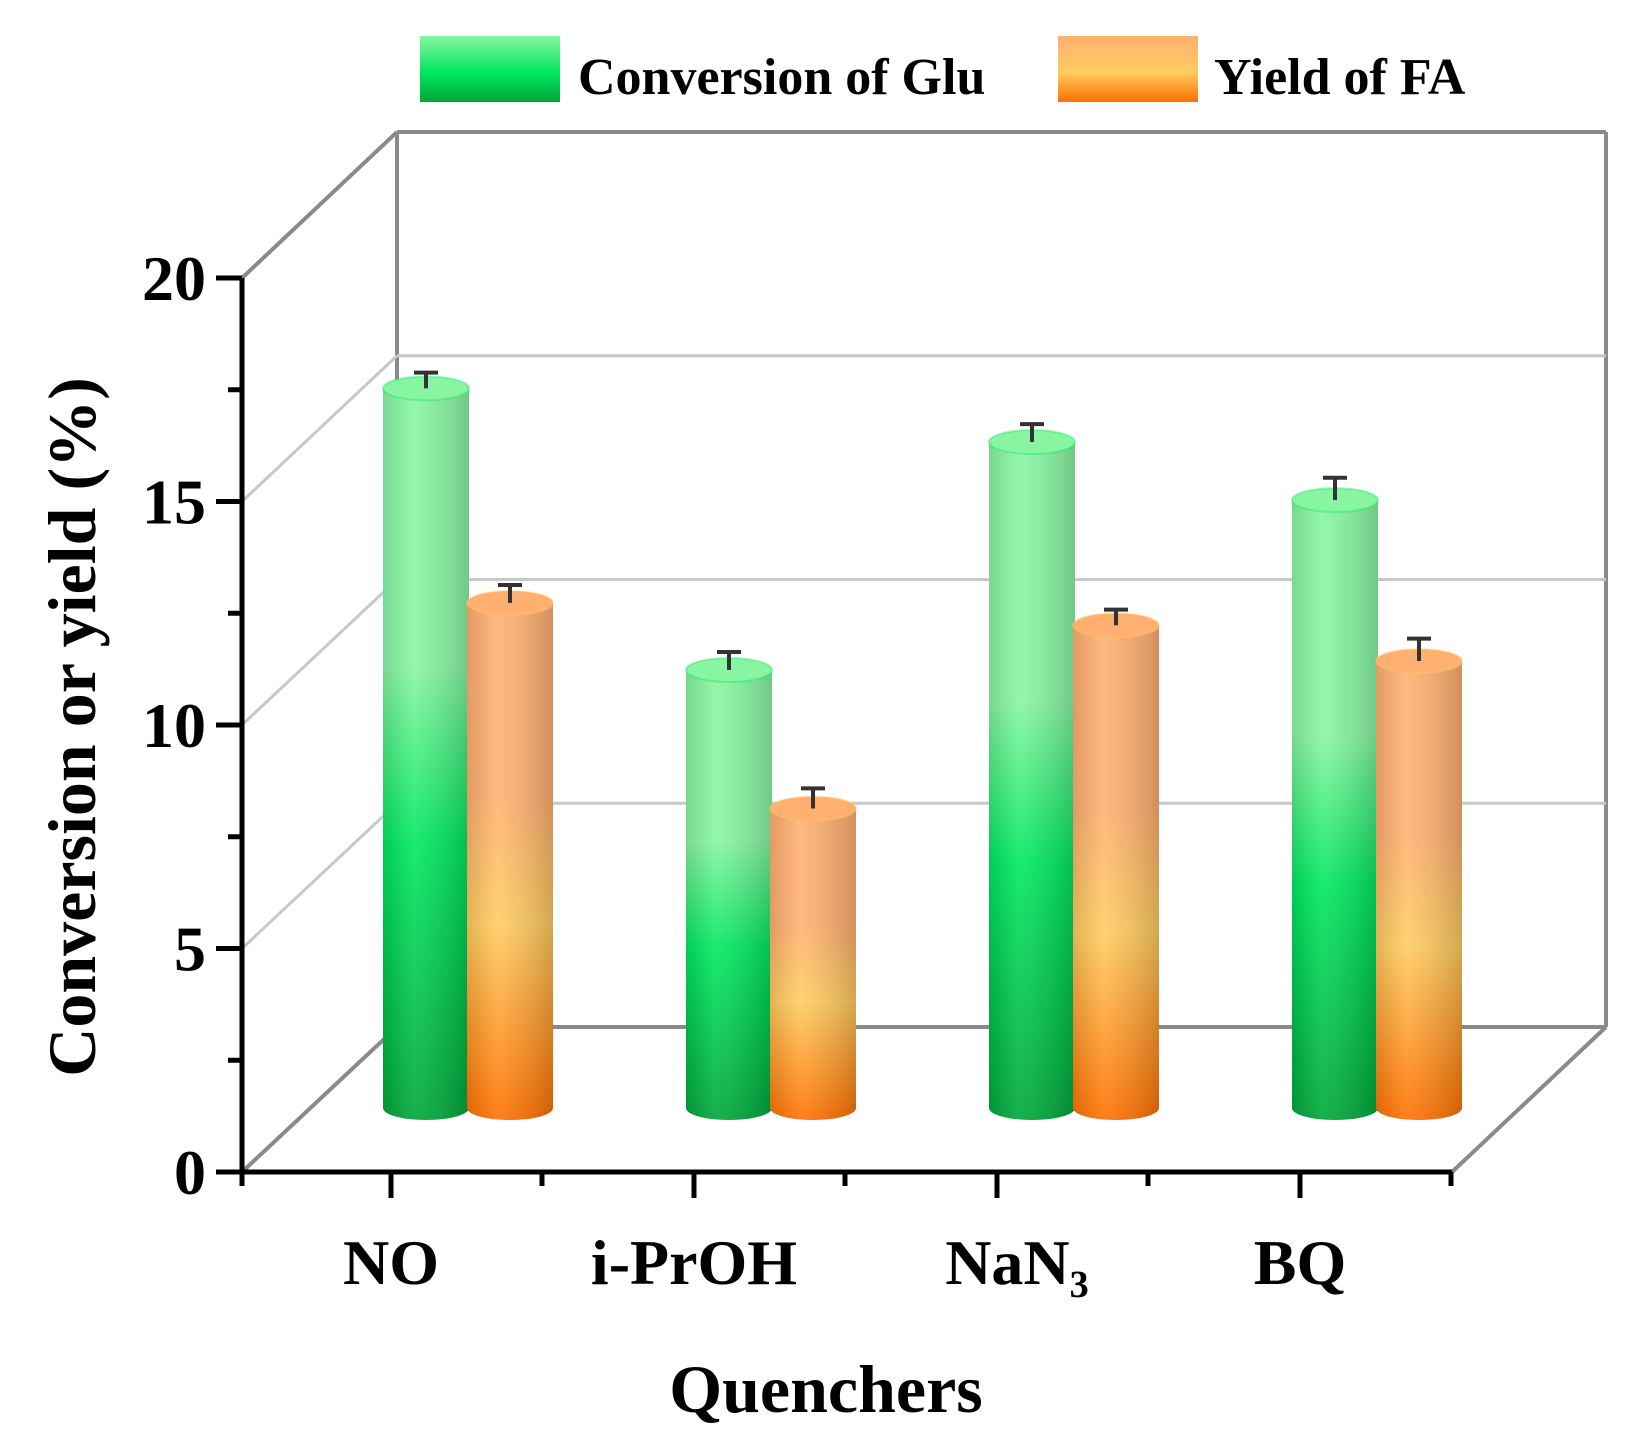  Describe the element at coordinates (1340, 77) in the screenshot. I see `legend-label-yield: Yield of FA` at that location.